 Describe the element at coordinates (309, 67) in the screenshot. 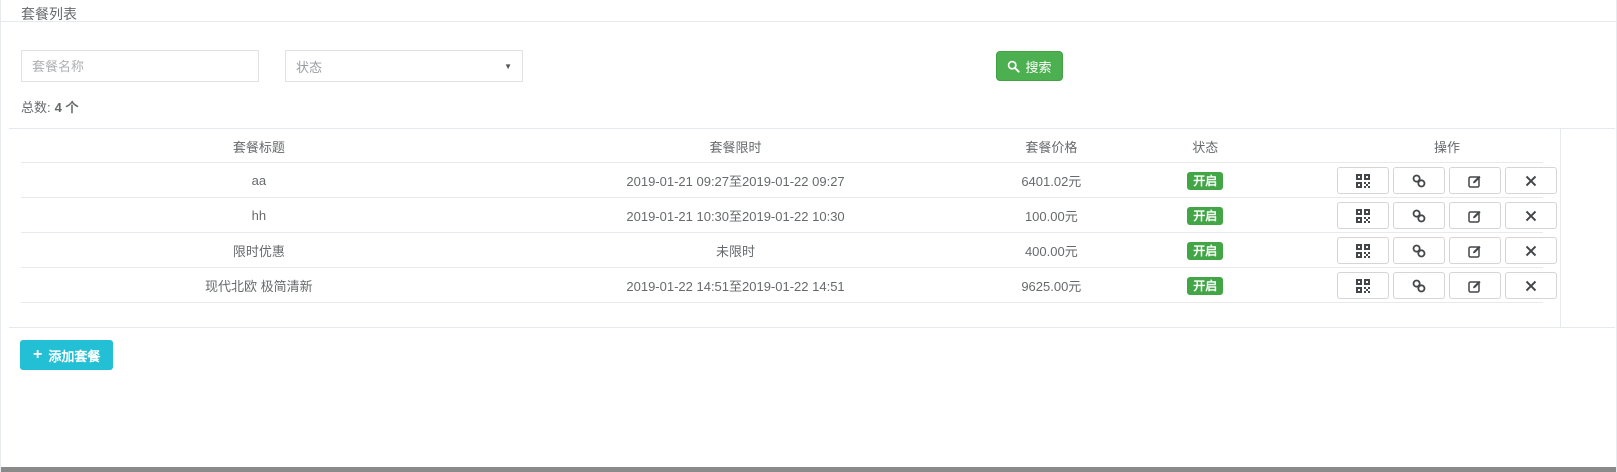

I see `status-select-value: 状态` at that location.